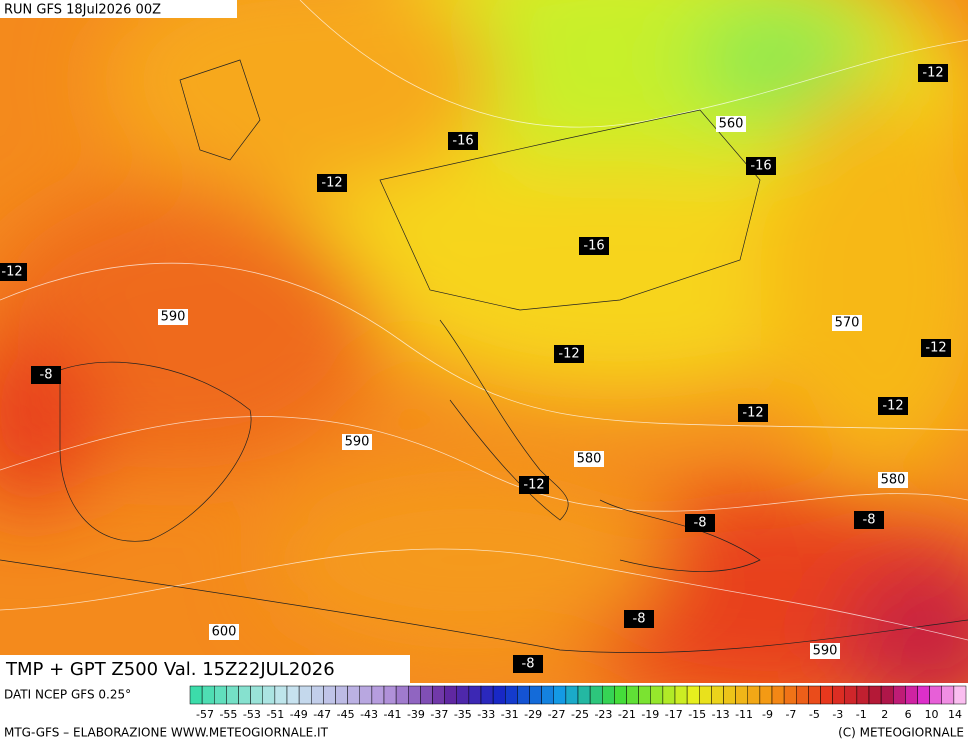  Describe the element at coordinates (721, 714) in the screenshot. I see `scale-label: -13` at that location.